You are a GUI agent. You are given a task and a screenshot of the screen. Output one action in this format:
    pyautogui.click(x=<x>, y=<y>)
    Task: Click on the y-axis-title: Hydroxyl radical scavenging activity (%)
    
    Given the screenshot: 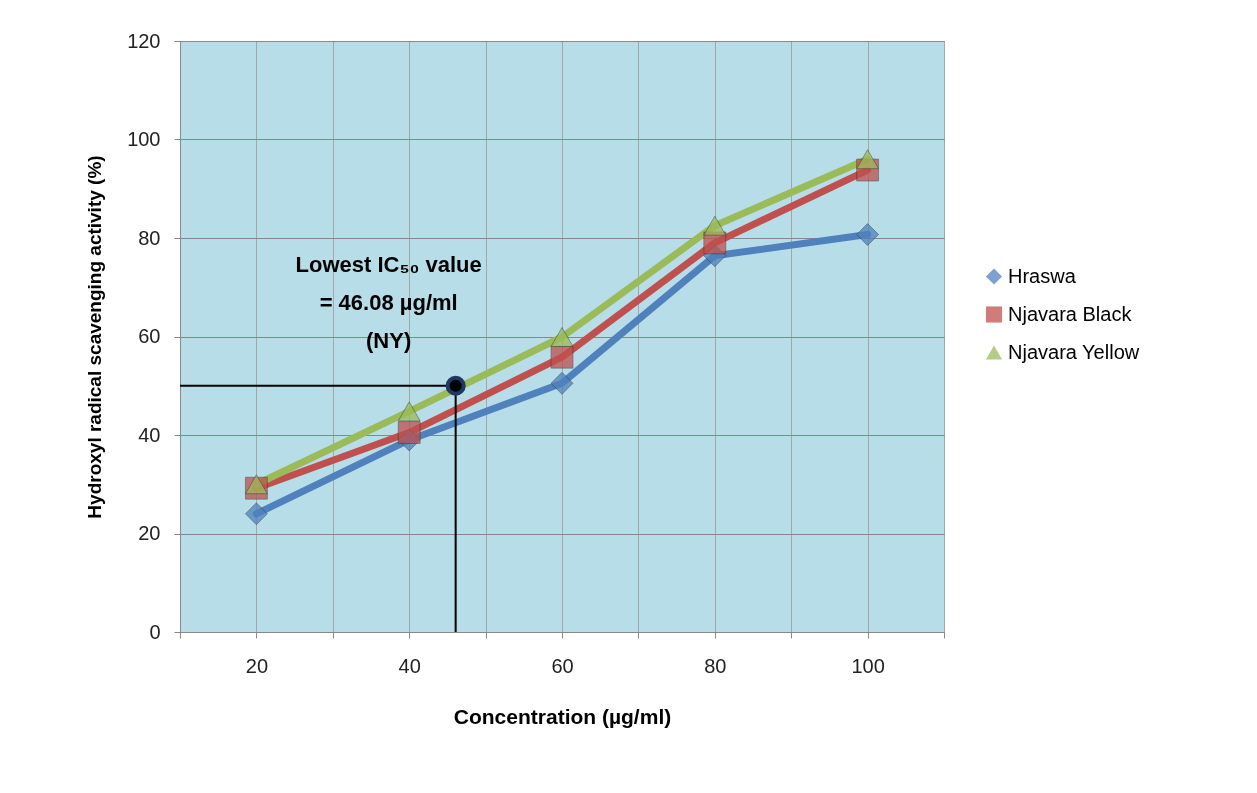 What is the action you would take?
    pyautogui.click(x=95, y=337)
    